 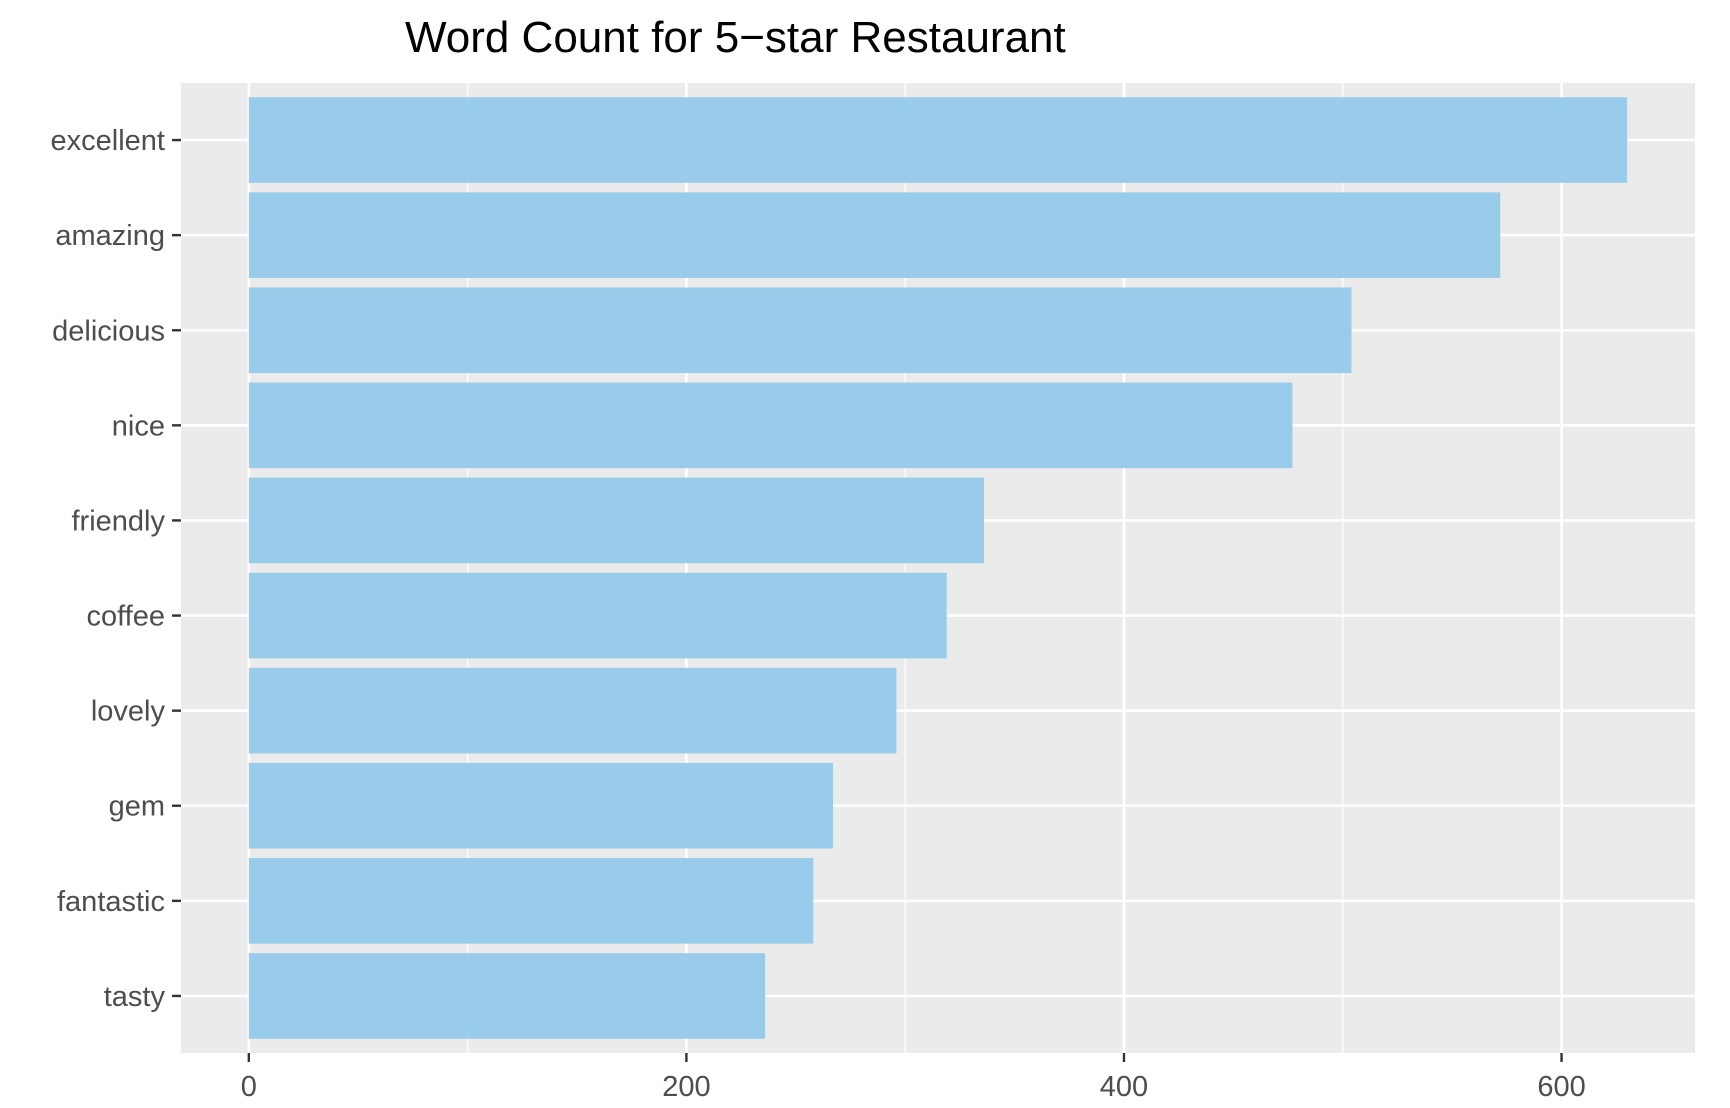 What do you see at coordinates (616, 520) in the screenshot?
I see `bar-friendly` at bounding box center [616, 520].